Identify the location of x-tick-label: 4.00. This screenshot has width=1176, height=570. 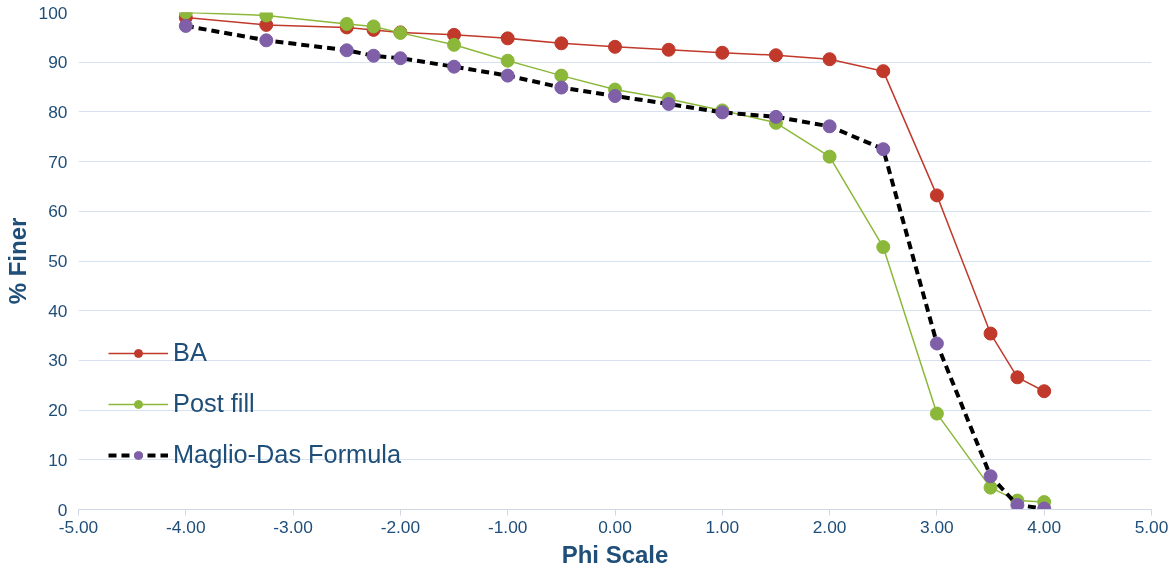
(1044, 526).